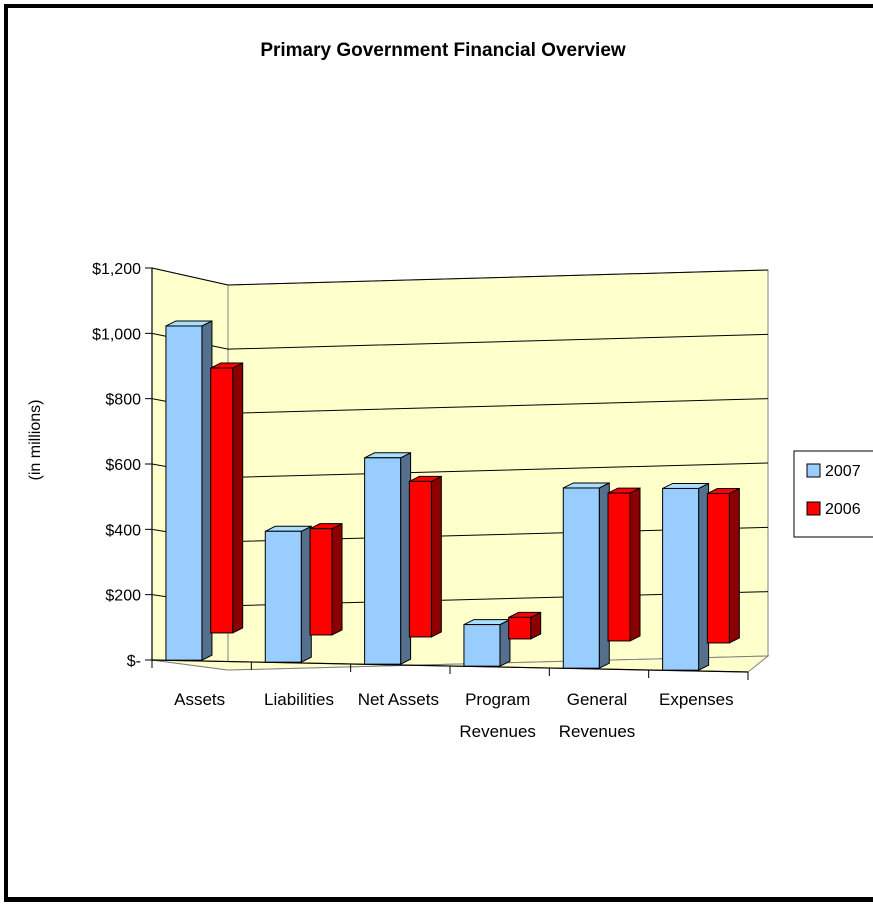 Image resolution: width=873 pixels, height=908 pixels. Describe the element at coordinates (123, 400) in the screenshot. I see `y-tick-label: $800` at that location.